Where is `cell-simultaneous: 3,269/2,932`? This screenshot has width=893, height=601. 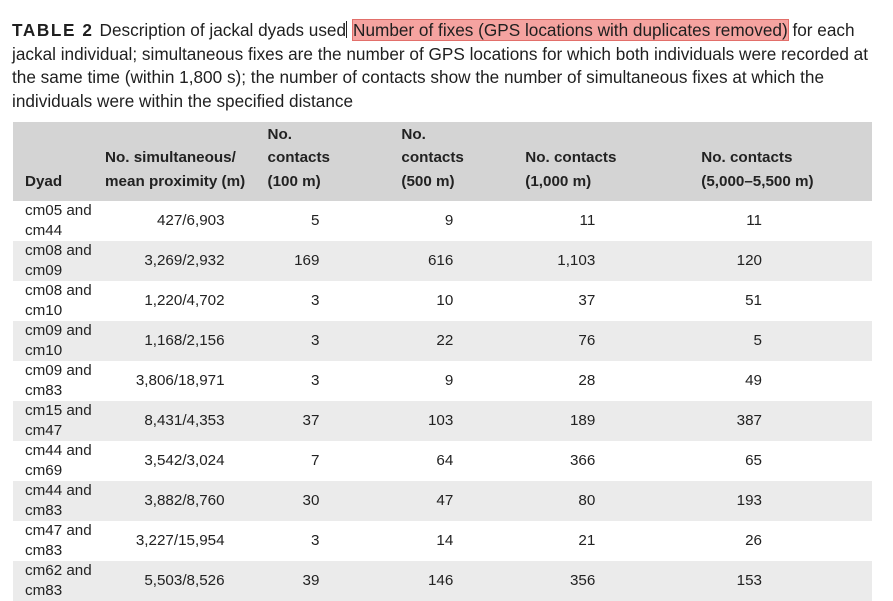
cell-simultaneous: 3,269/2,932 is located at coordinates (184, 260).